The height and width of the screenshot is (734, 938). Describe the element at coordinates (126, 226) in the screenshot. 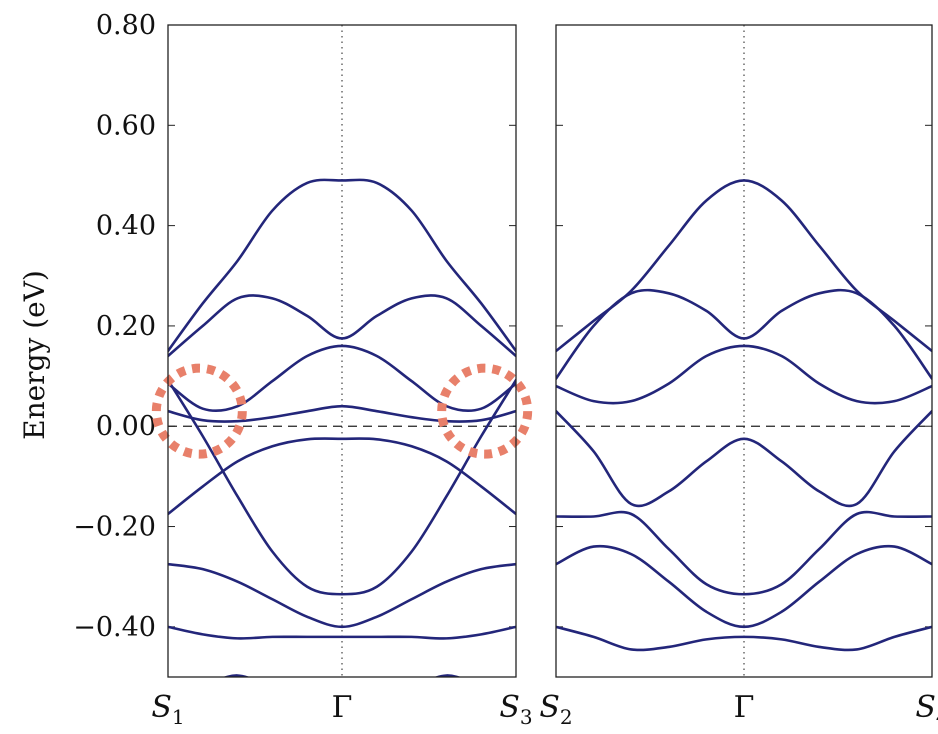

I see `y-tick-label: 0.40` at that location.